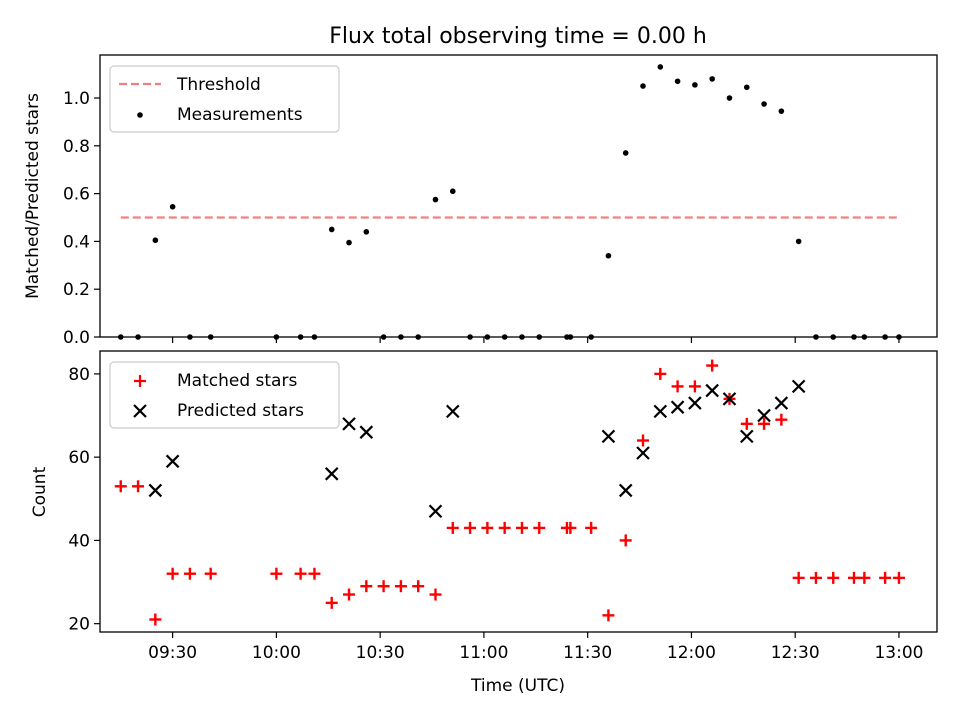  What do you see at coordinates (483, 653) in the screenshot?
I see `x-tick-label: 11:00` at bounding box center [483, 653].